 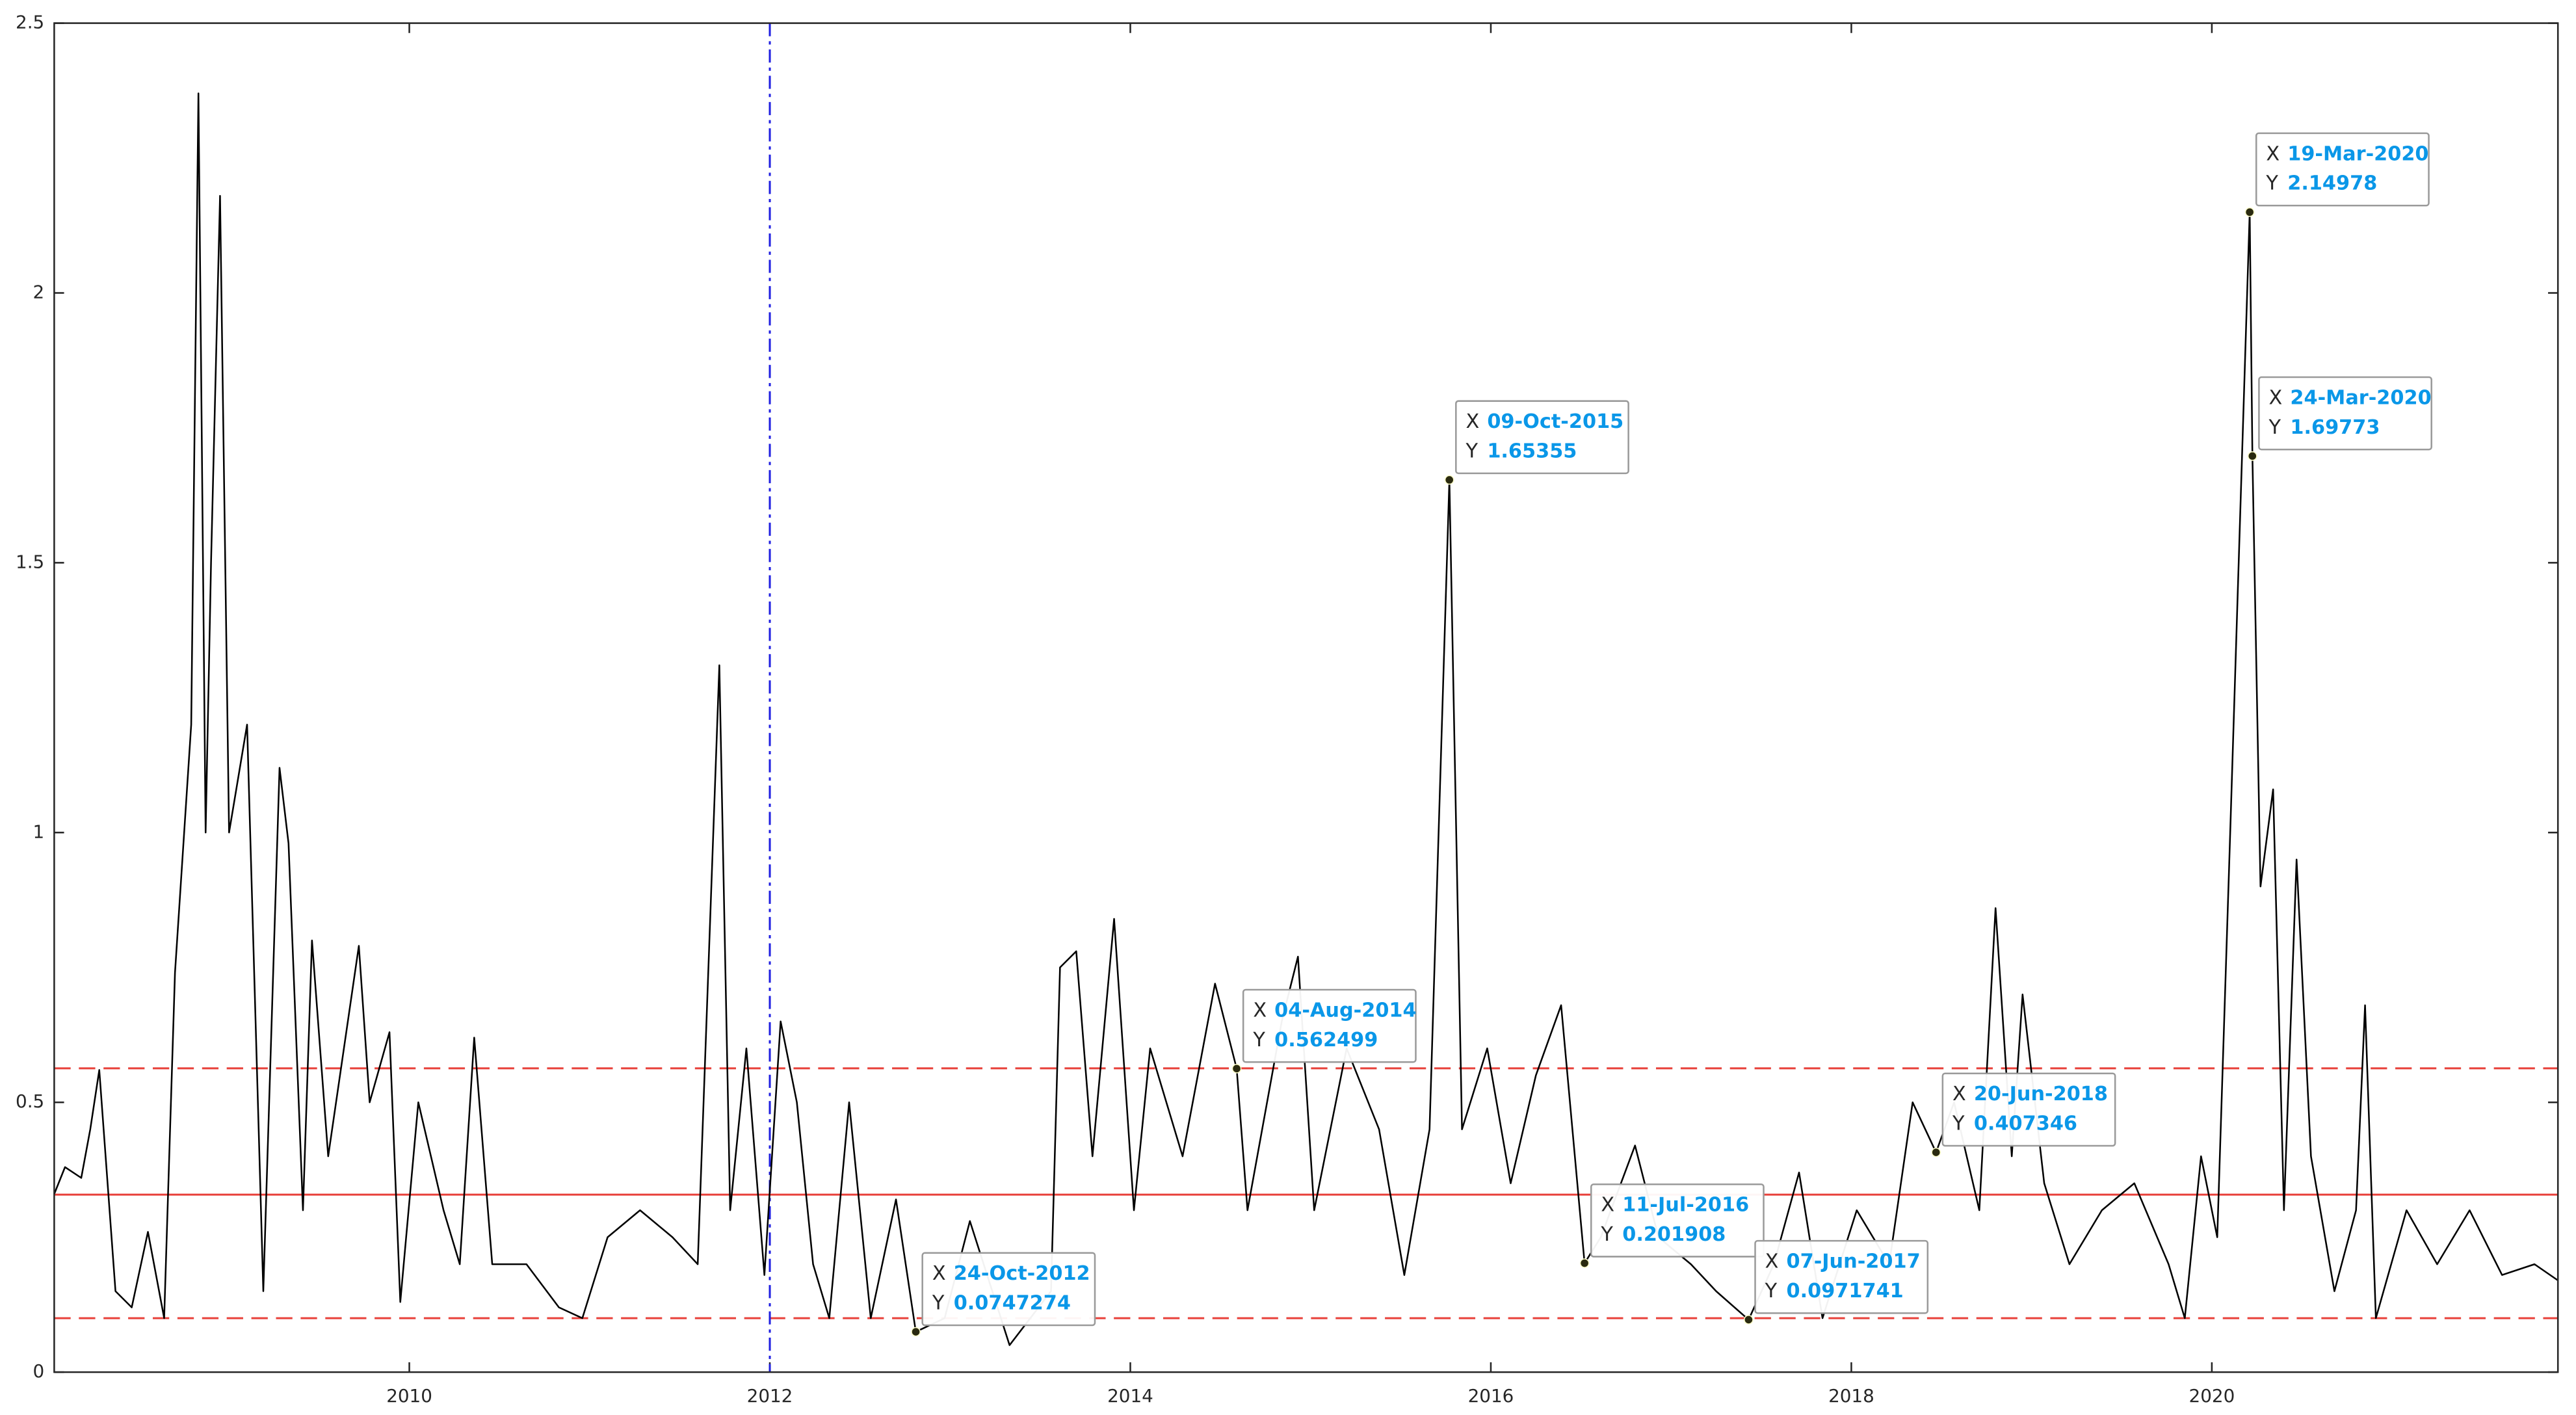 I want to click on datatip-y-value: 2.14978, so click(x=2332, y=183).